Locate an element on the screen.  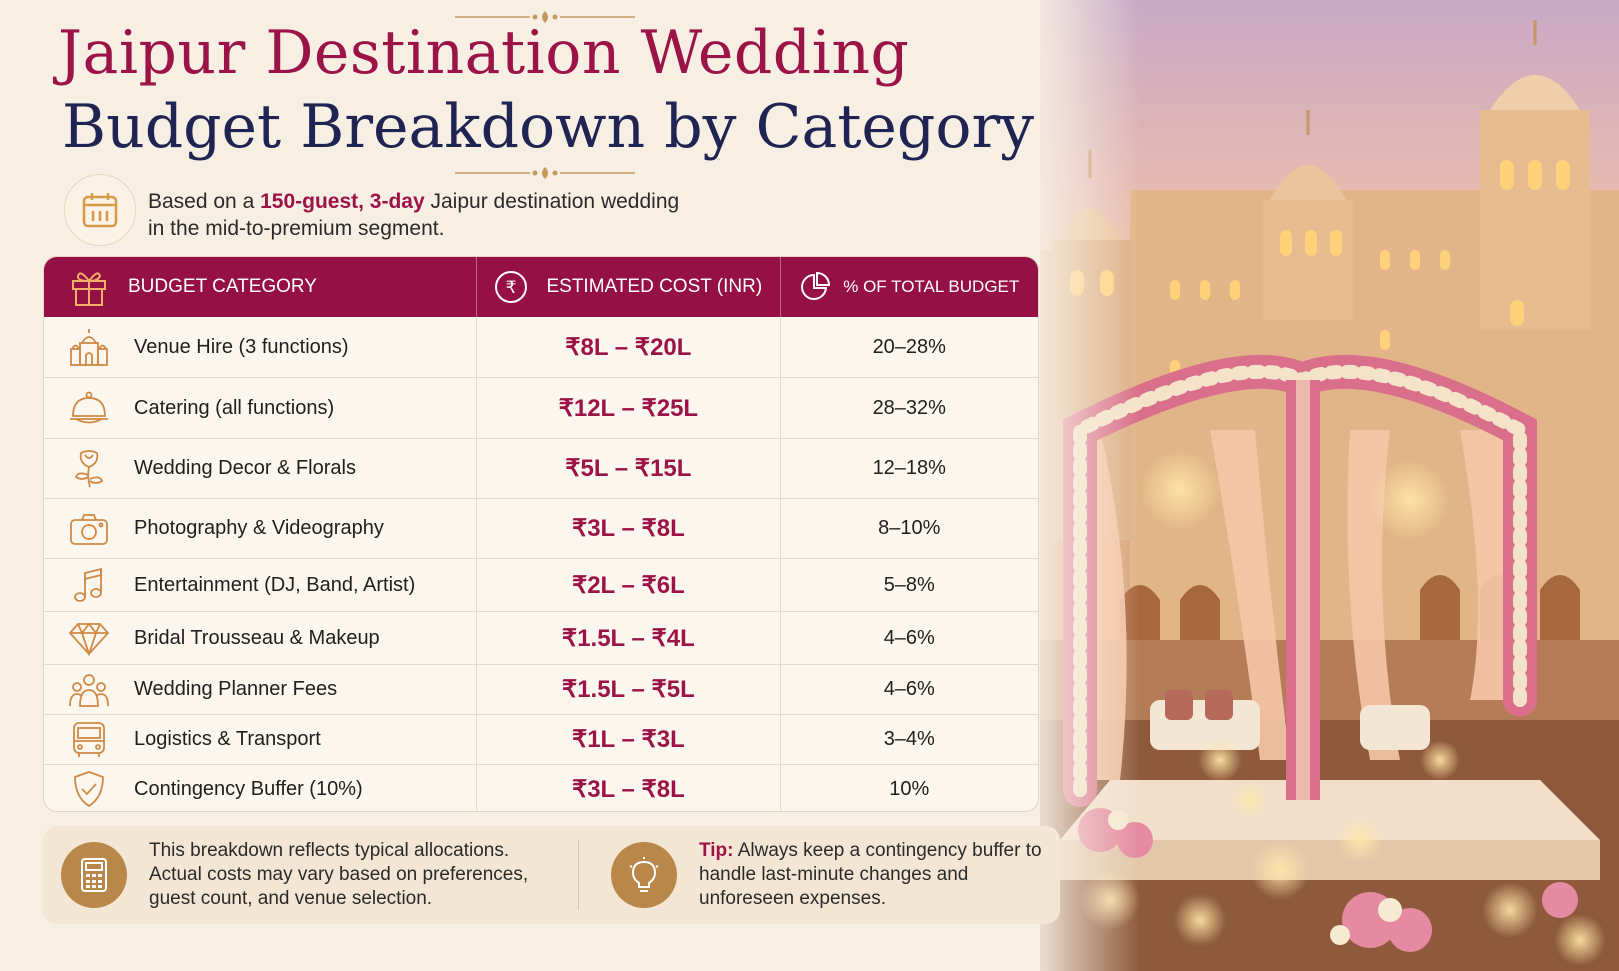
table-row-planner: Wedding Planner Fees ₹1.5L – ₹5L 4–6% is located at coordinates (541, 690).